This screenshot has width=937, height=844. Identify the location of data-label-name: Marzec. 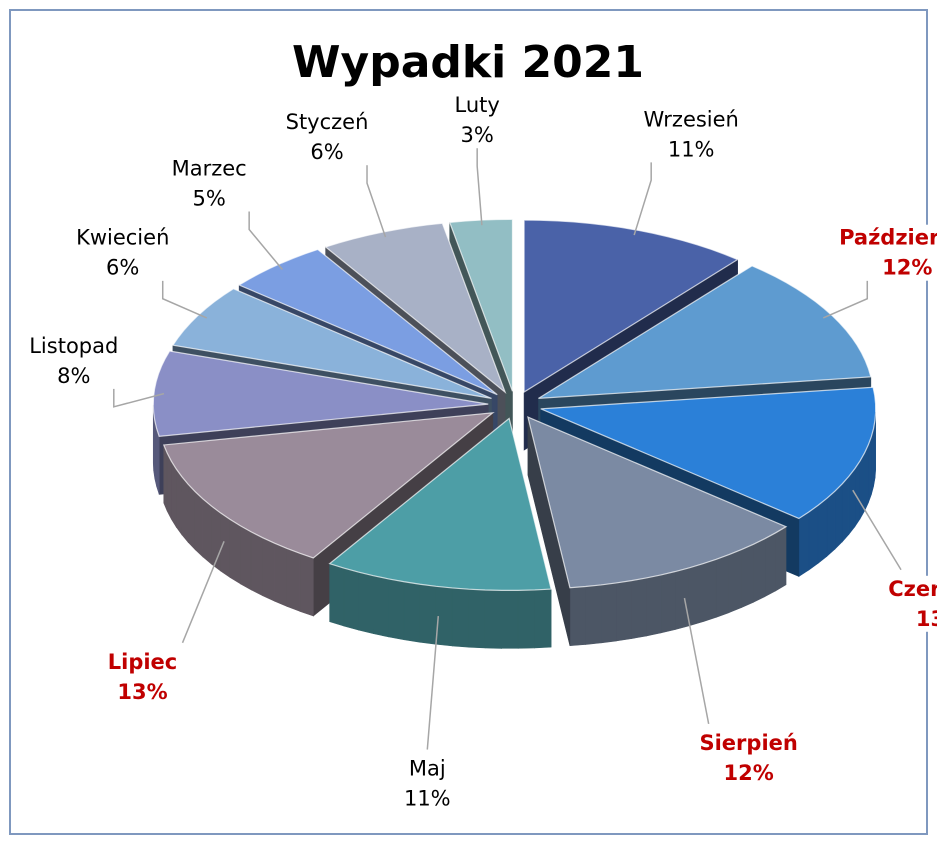
(209, 168).